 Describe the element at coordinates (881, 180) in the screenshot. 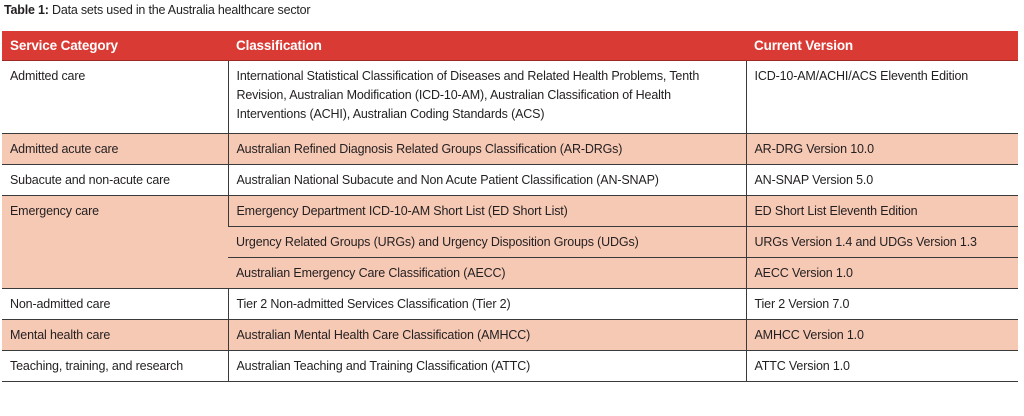

I see `cell-version: AN-SNAP Version 5.0` at that location.